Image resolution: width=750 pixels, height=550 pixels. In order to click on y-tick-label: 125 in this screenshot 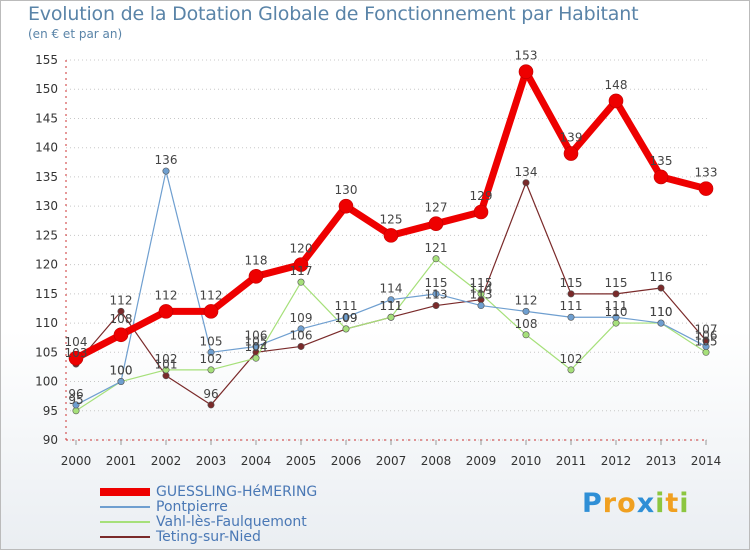, I will do `click(46, 235)`.